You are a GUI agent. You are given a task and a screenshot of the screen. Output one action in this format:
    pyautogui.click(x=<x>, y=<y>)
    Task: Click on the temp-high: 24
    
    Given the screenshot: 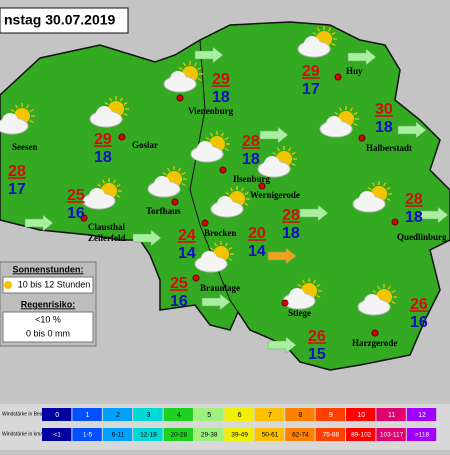 What is the action you would take?
    pyautogui.click(x=187, y=235)
    